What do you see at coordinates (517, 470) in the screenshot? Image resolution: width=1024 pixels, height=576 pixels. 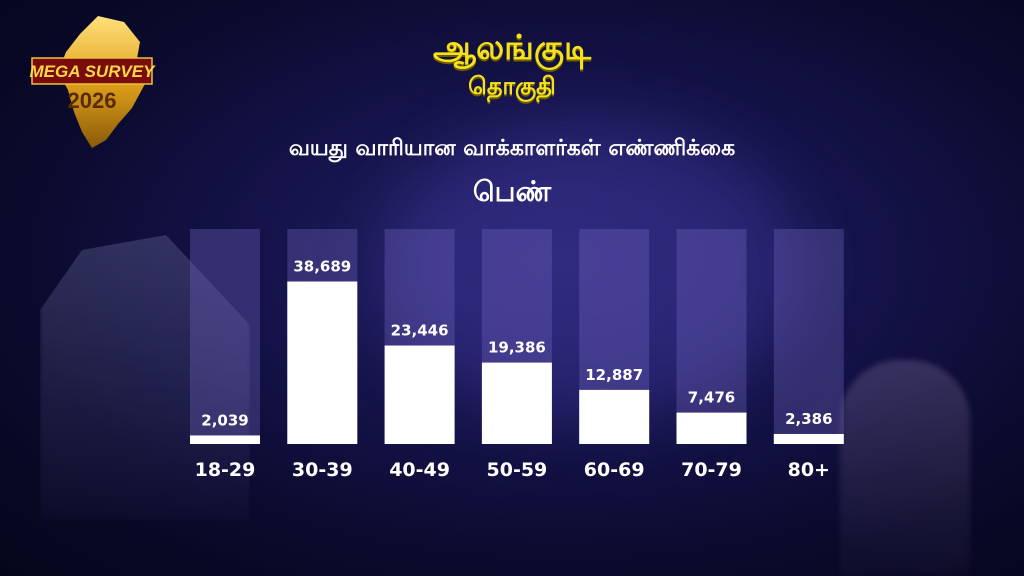 I see `category-label: 50-59` at bounding box center [517, 470].